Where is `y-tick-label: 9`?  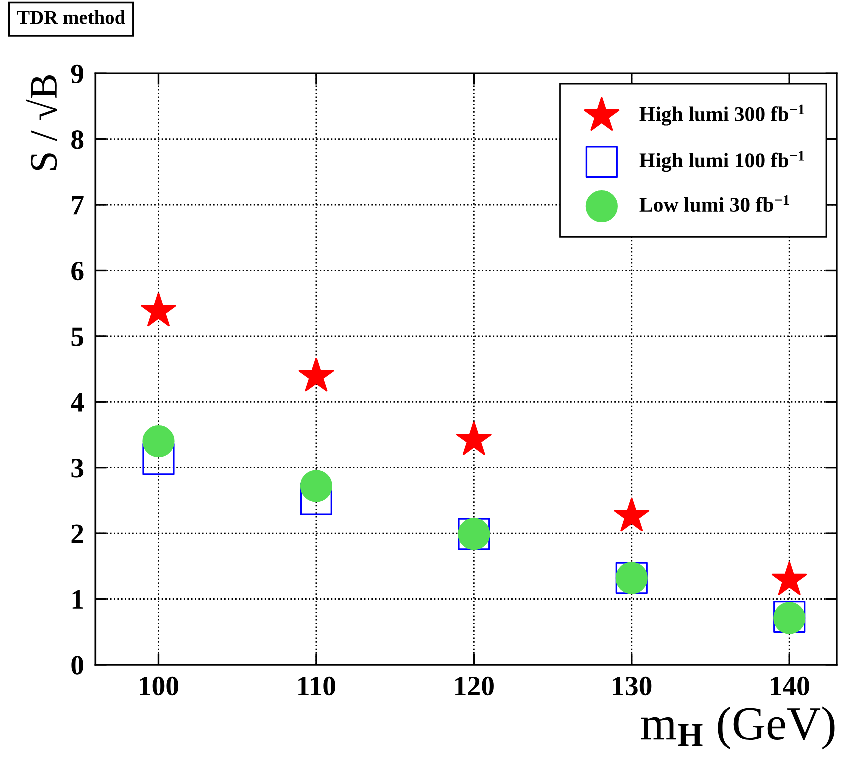 y-tick-label: 9 is located at coordinates (77, 74).